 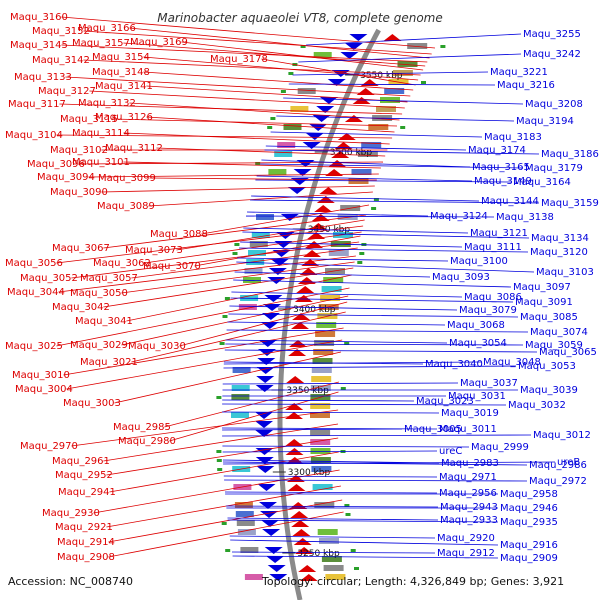 What do you see at coordinates (87, 492) in the screenshot?
I see `left-gene-label: Maqu_2941` at bounding box center [87, 492].